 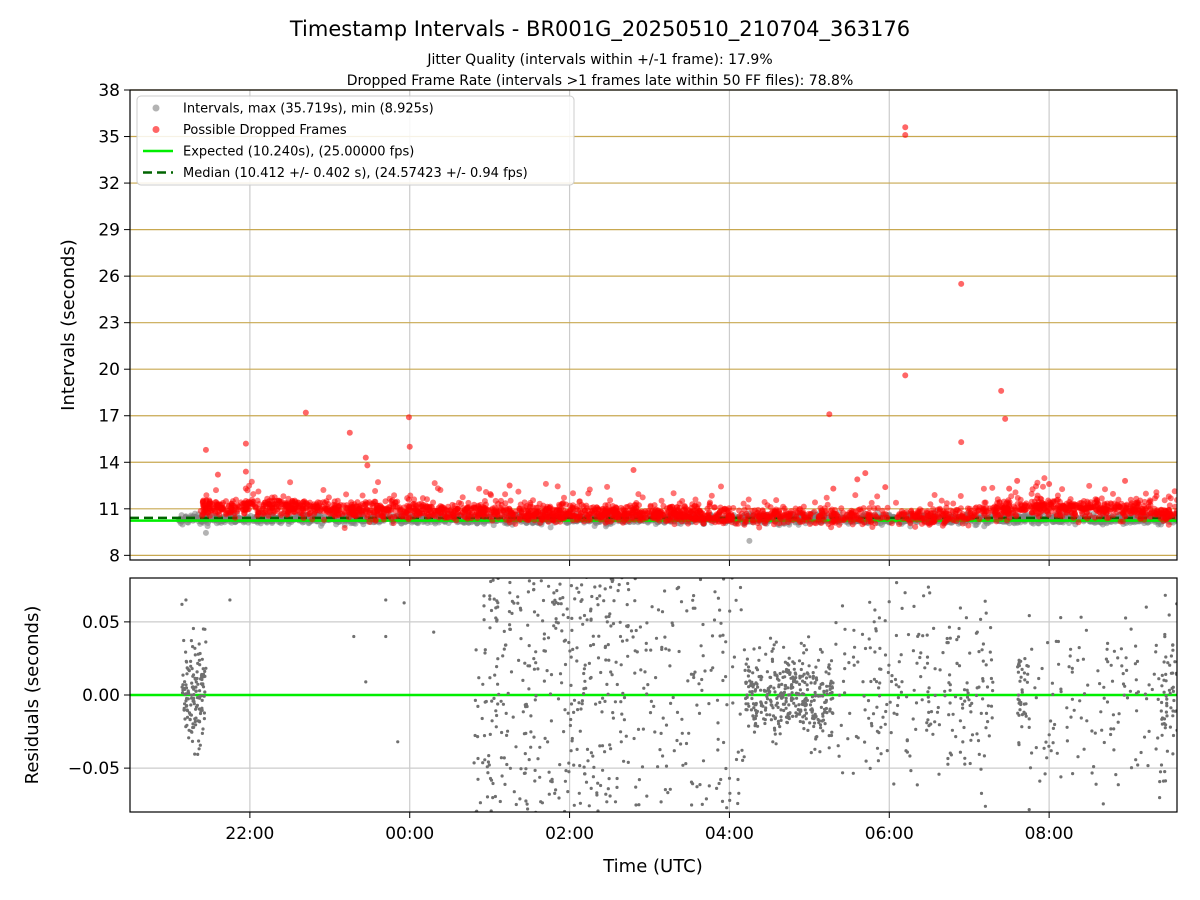 What do you see at coordinates (109, 184) in the screenshot?
I see `intervals-y-tick-label: 32` at bounding box center [109, 184].